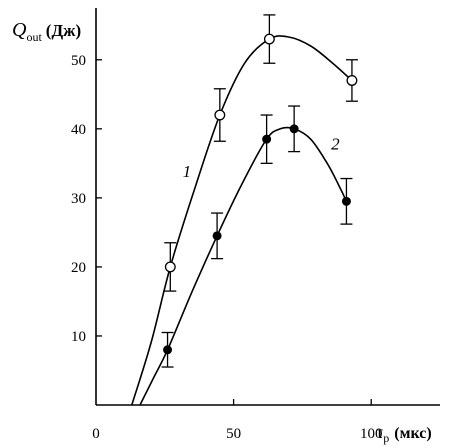 The image size is (474, 448). What do you see at coordinates (386, 438) in the screenshot?
I see `x-axis-subscript: p` at bounding box center [386, 438].